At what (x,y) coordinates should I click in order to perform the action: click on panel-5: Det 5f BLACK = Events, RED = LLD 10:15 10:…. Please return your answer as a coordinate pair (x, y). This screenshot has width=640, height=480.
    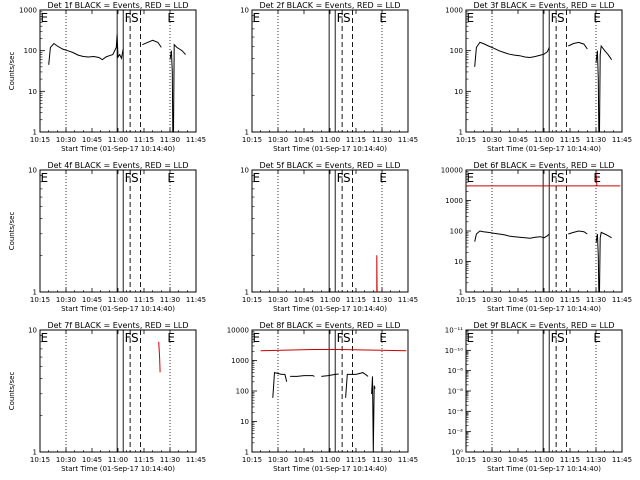
    Looking at the image, I should click on (329, 237).